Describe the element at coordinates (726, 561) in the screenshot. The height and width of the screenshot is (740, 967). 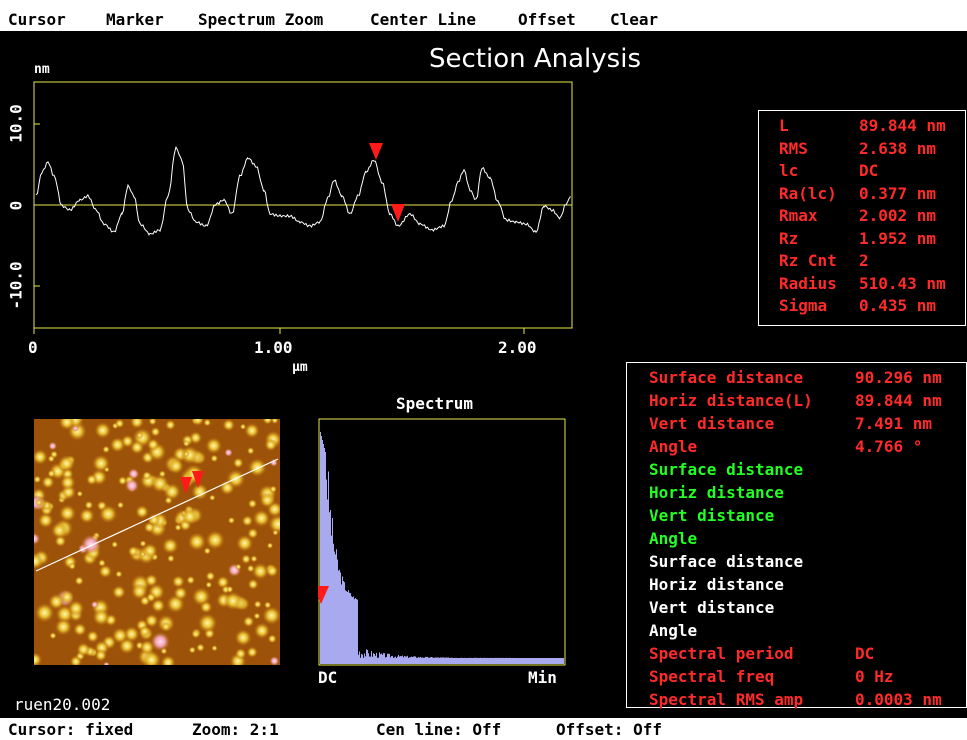
I see `white-measure-label: Surface distance` at that location.